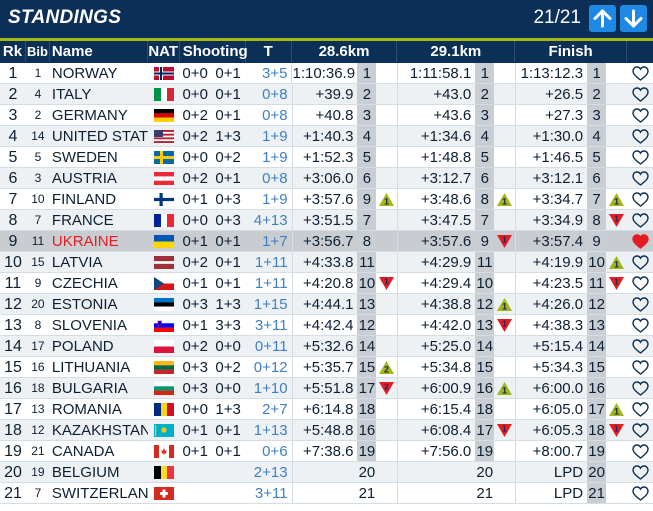 This screenshot has height=511, width=653. What do you see at coordinates (275, 409) in the screenshot?
I see `total-shooting: 2+7` at bounding box center [275, 409].